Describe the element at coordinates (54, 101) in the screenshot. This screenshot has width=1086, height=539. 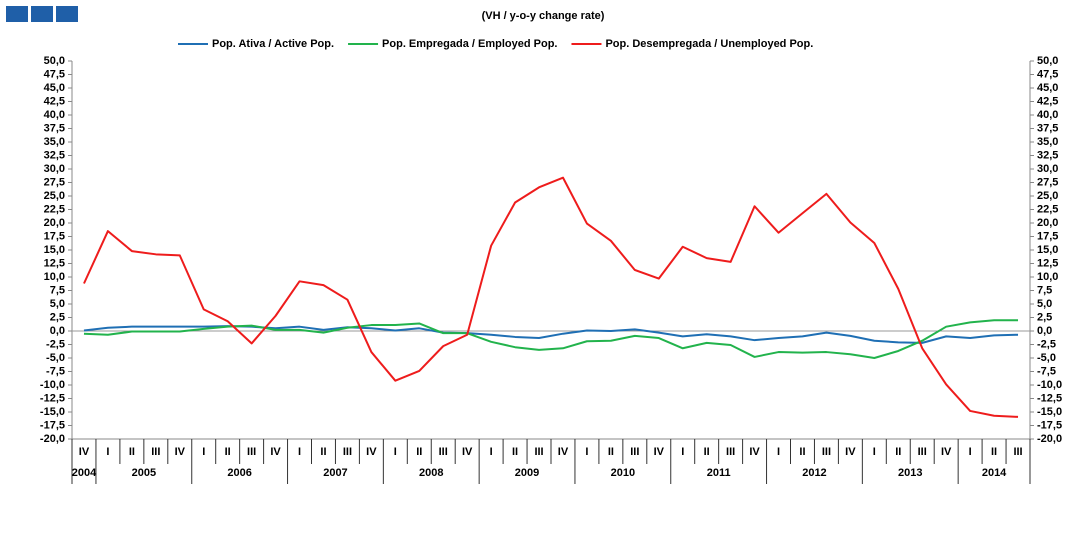
I see `y-tick-label: 42,5` at that location.